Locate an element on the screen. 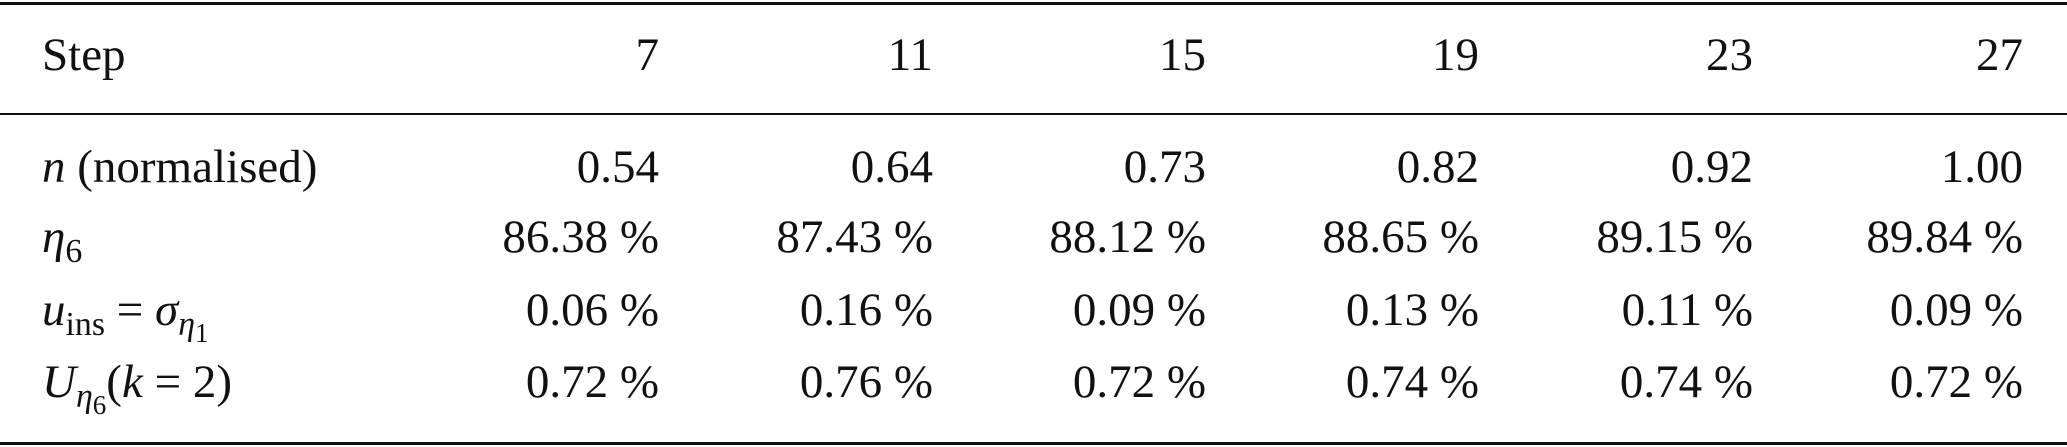 The width and height of the screenshot is (2067, 447). label-part: k is located at coordinates (132, 382).